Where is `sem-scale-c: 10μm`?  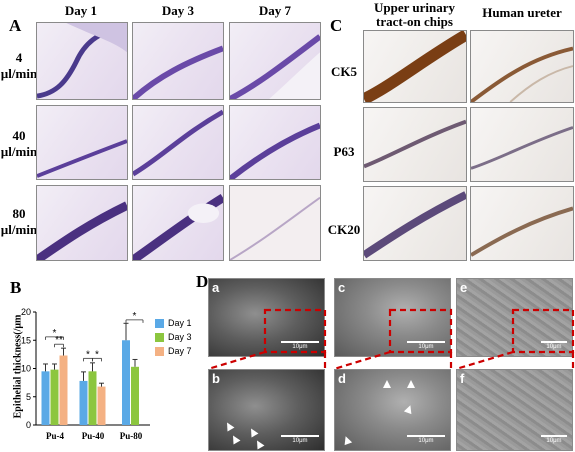 sem-scale-c: 10μm is located at coordinates (426, 345).